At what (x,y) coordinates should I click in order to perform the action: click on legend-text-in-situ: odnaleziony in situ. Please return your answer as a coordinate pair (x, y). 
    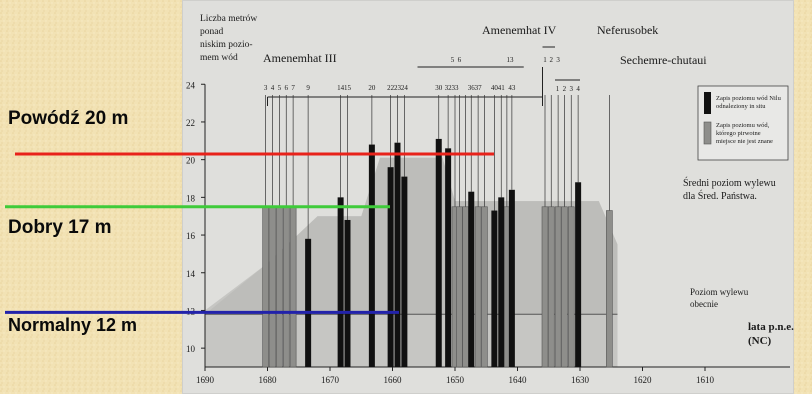
    Looking at the image, I should click on (741, 106).